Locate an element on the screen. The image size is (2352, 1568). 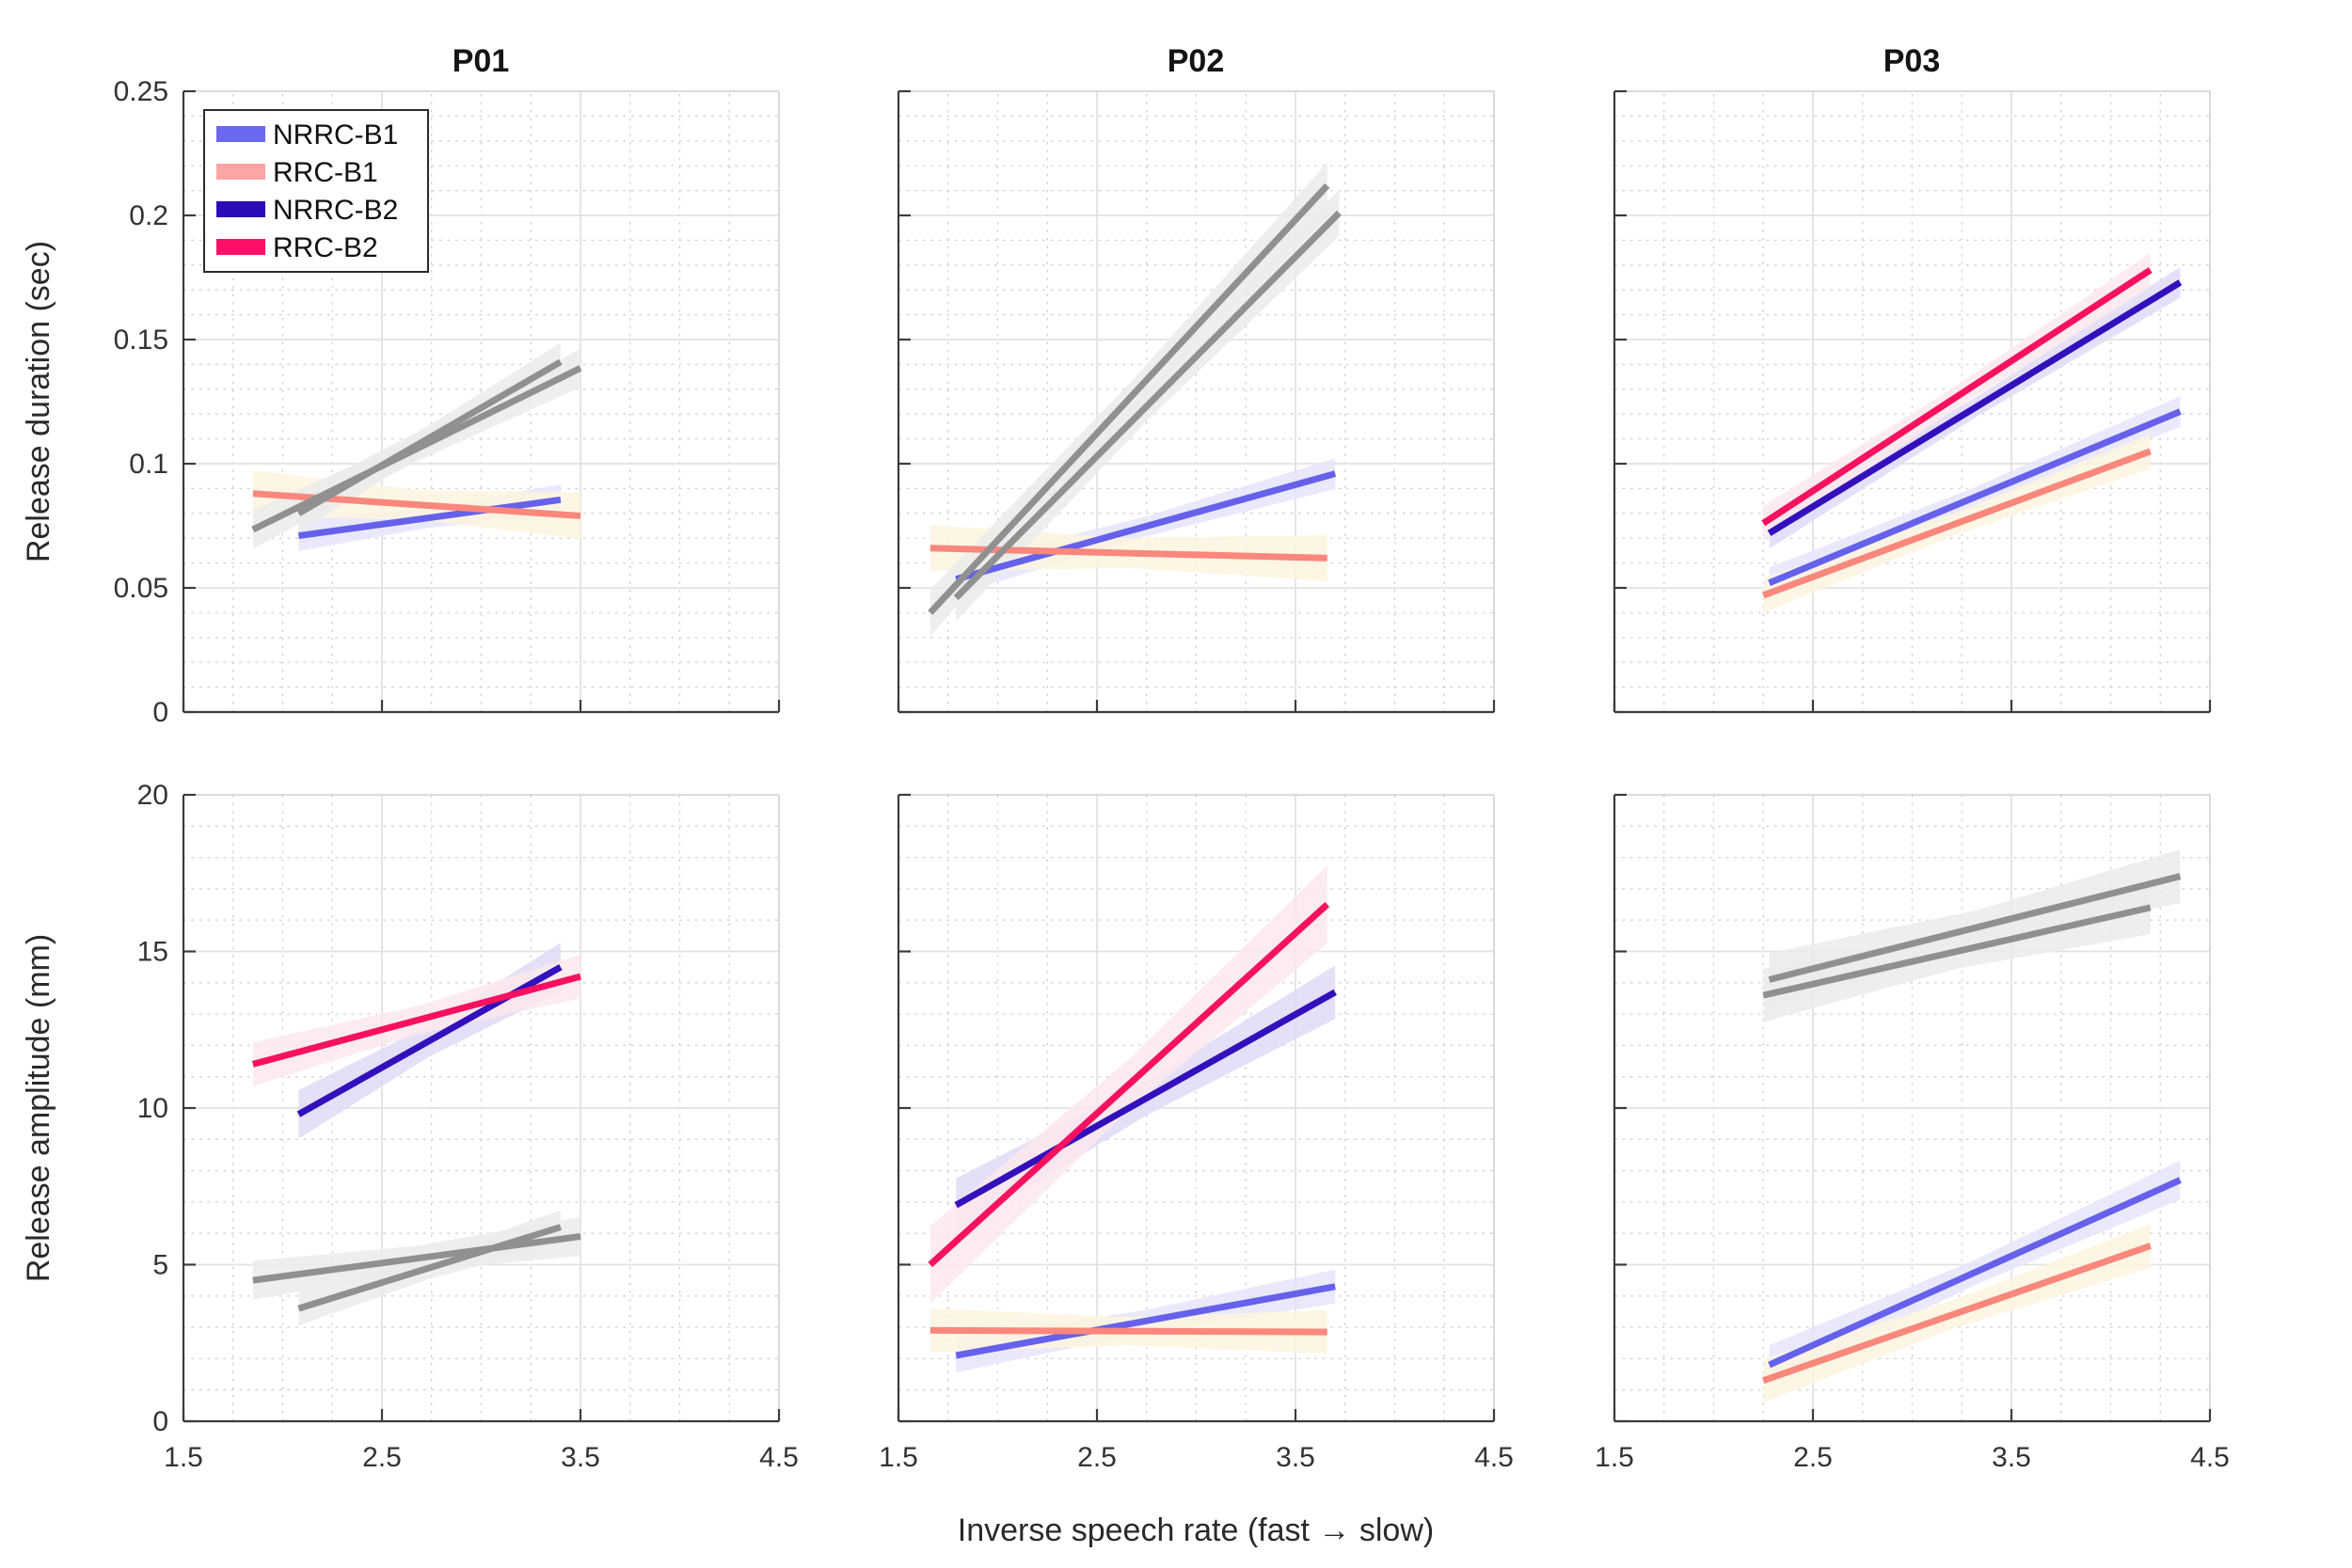
y-tick-label: 15 is located at coordinates (152, 952).